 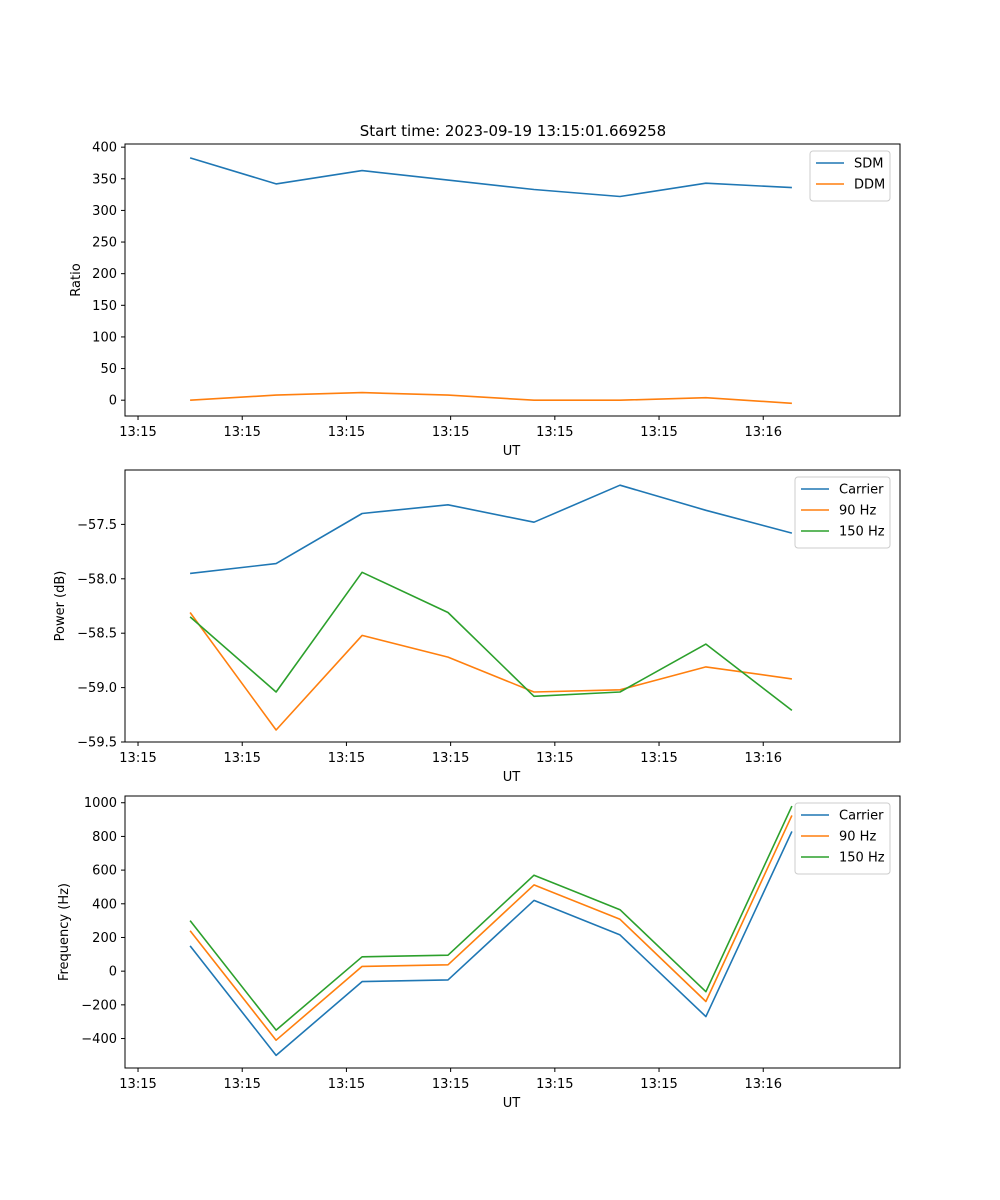 What do you see at coordinates (104, 179) in the screenshot?
I see `y-tick-label: 350` at bounding box center [104, 179].